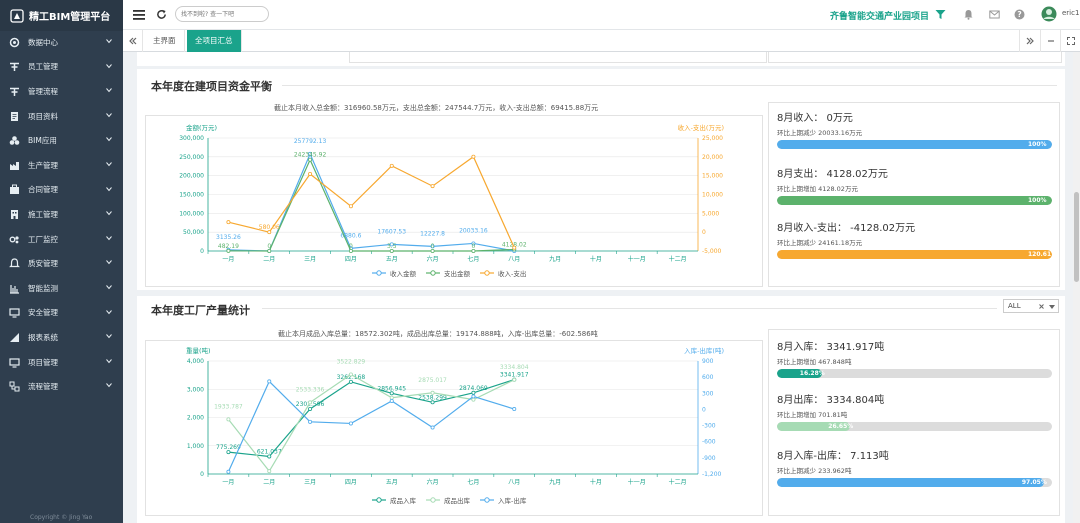 The height and width of the screenshot is (523, 1080). What do you see at coordinates (1034, 482) in the screenshot?
I see `progress-percent: 97.05%` at bounding box center [1034, 482].